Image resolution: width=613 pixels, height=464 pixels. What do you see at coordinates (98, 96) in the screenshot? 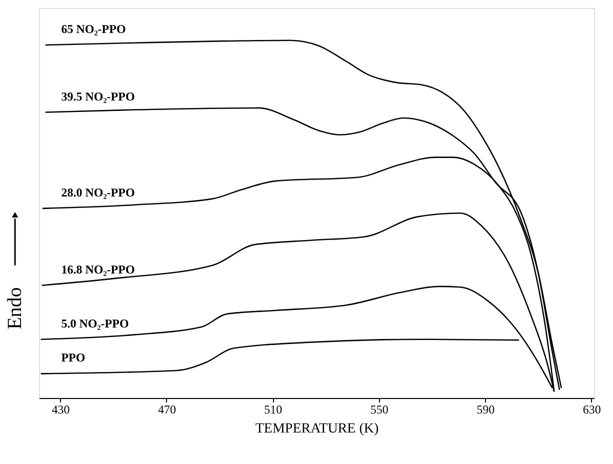
I see `series-label: 39.5 NO₂-PPO` at bounding box center [98, 96].